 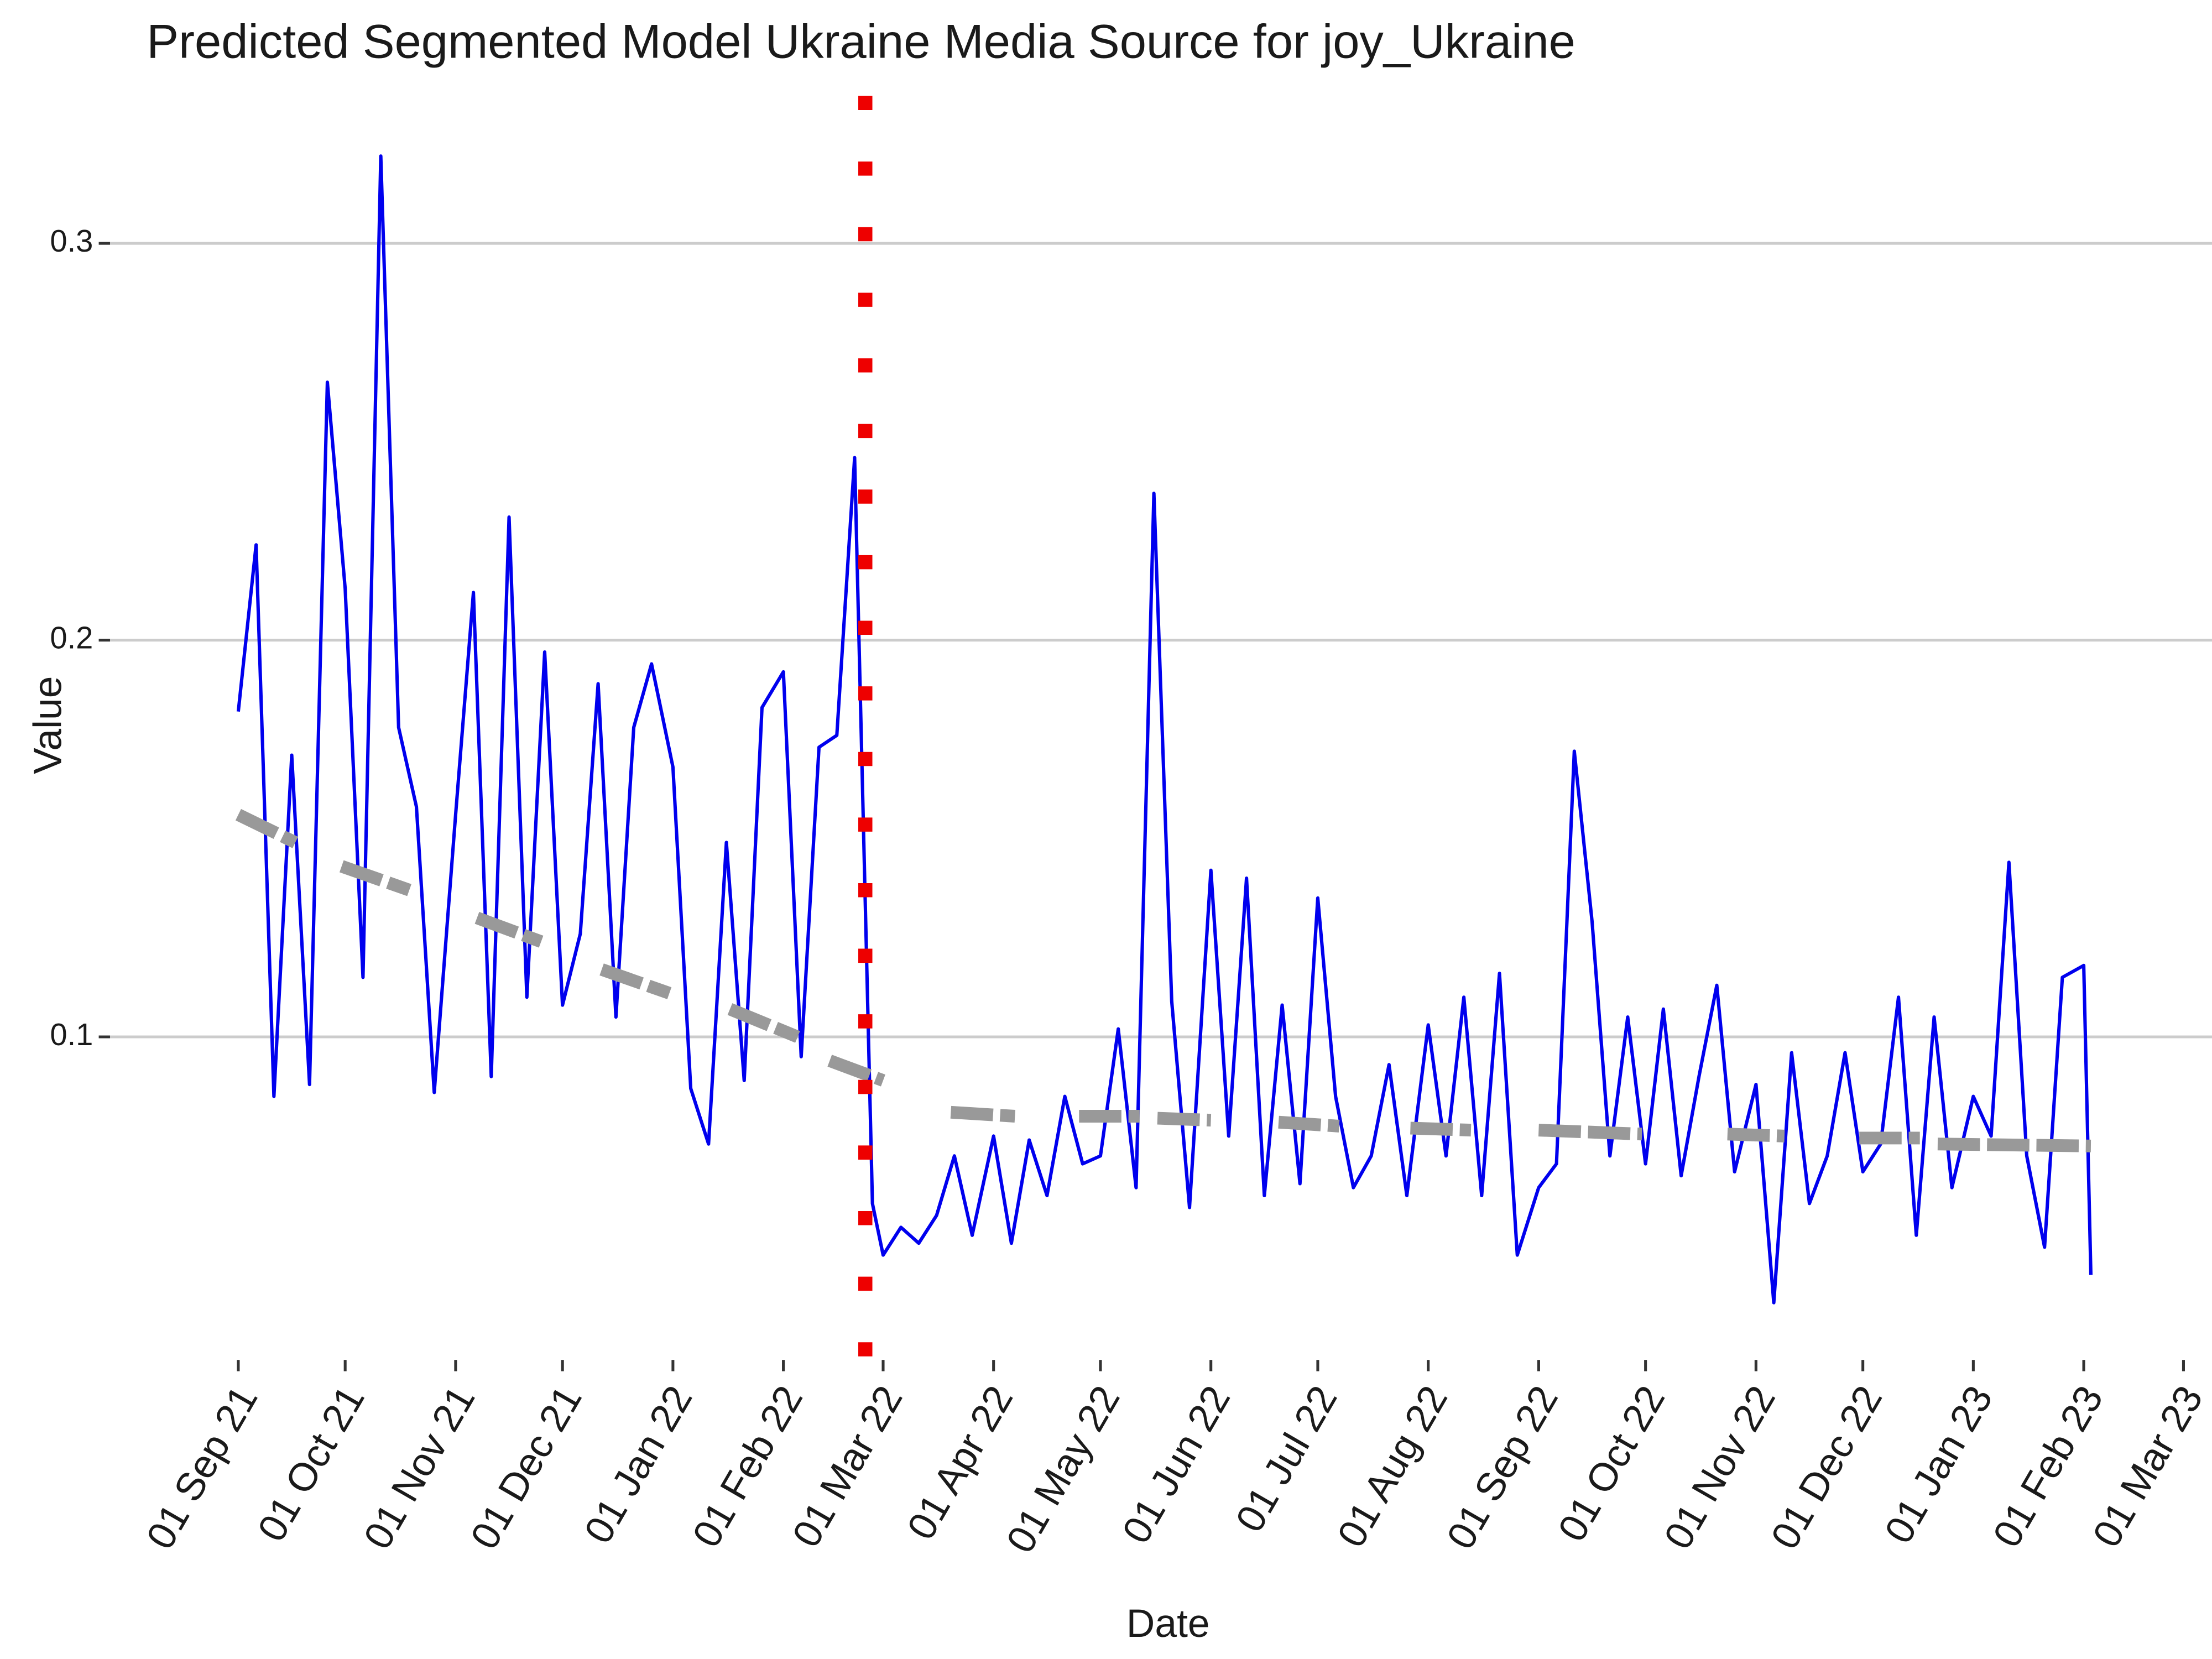 I want to click on x-tick-label: 01 Sep 21, so click(x=202, y=1468).